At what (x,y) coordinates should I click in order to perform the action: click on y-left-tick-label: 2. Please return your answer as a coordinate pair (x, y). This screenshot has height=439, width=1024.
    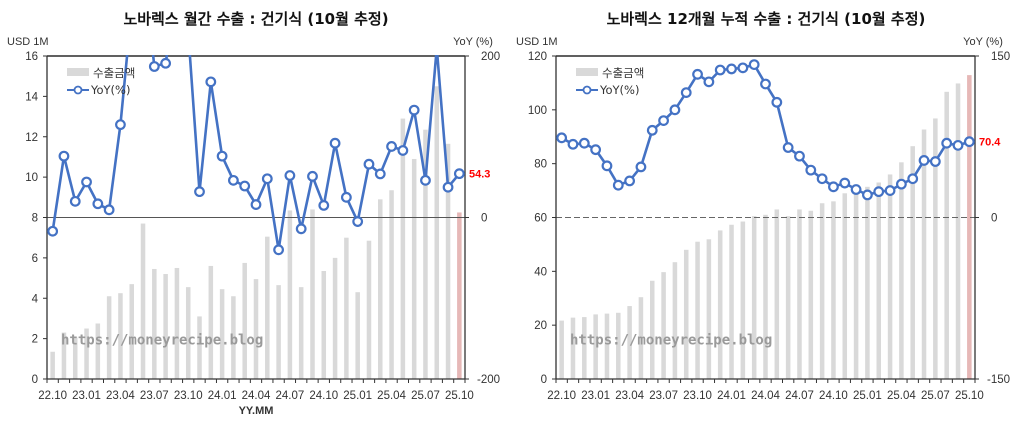
    Looking at the image, I should click on (35, 340).